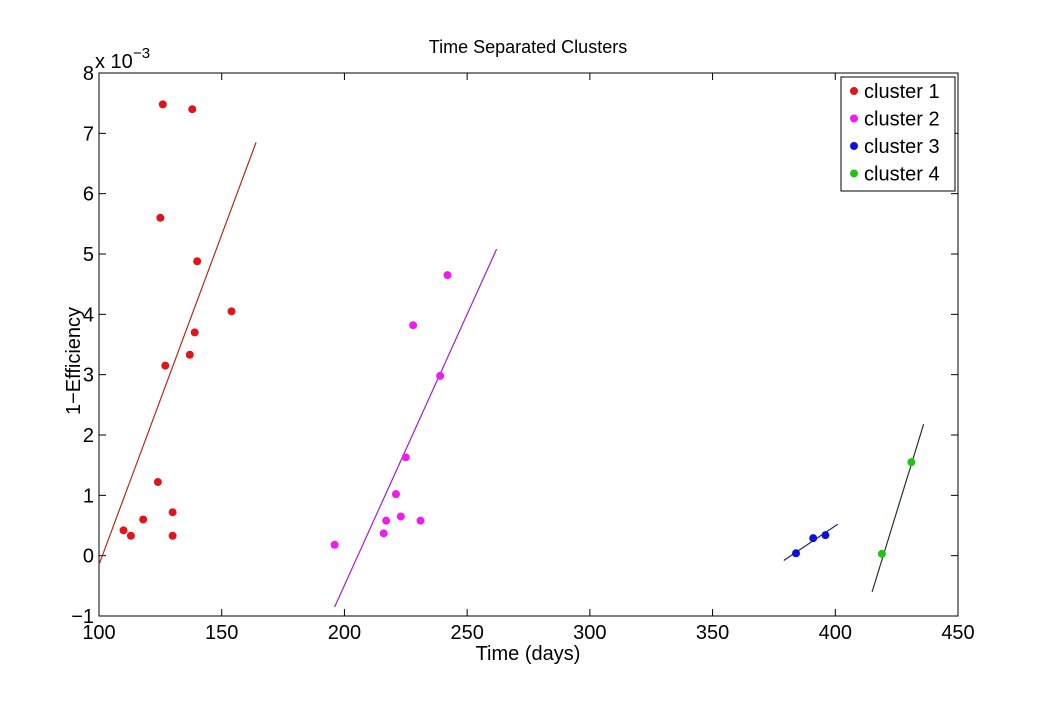 The width and height of the screenshot is (1055, 706). I want to click on cluster-4-fit-line, so click(898, 508).